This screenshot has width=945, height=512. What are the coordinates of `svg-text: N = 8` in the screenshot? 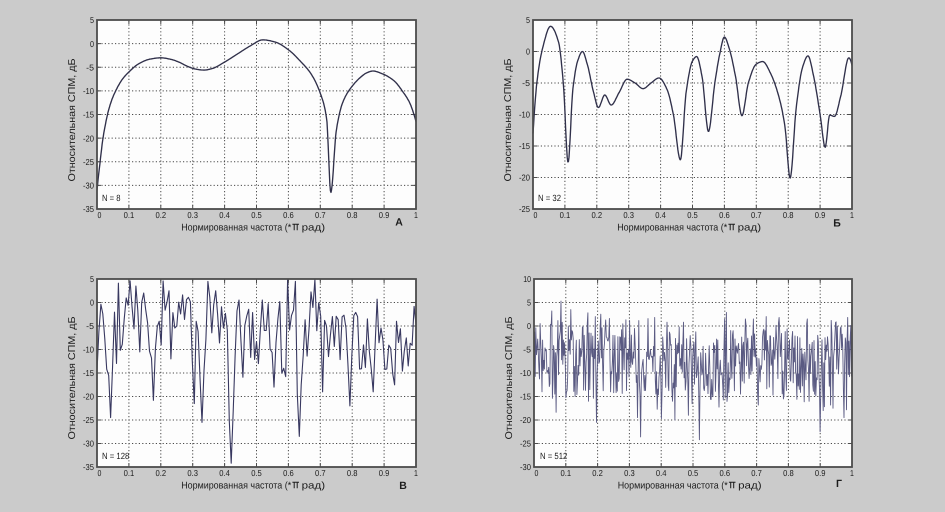 It's located at (111, 198).